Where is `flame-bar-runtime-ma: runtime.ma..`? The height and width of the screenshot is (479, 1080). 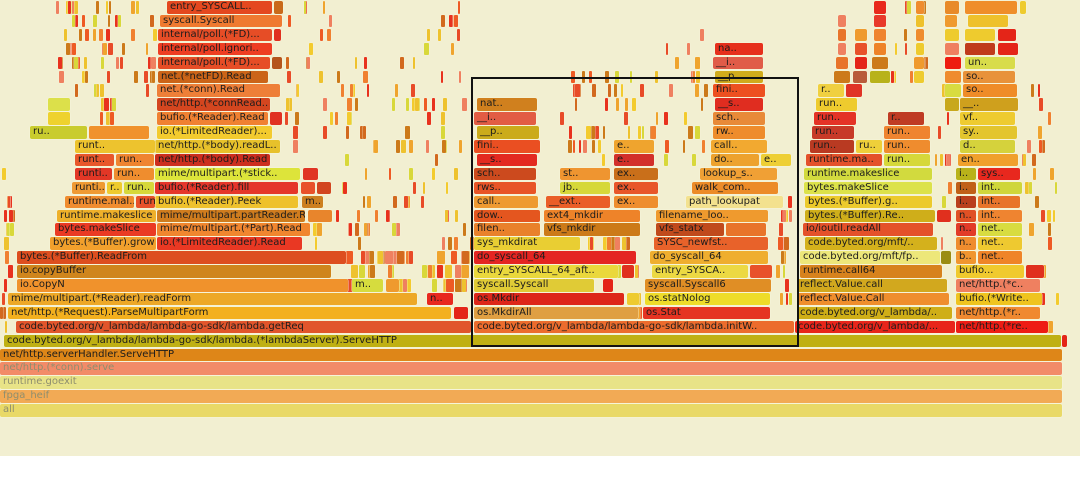
flame-bar-runtime-ma: runtime.ma.. is located at coordinates (844, 160).